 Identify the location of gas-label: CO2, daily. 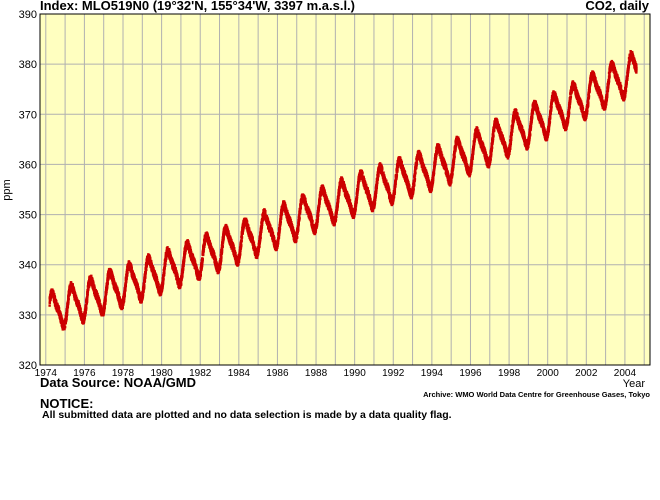
(617, 6).